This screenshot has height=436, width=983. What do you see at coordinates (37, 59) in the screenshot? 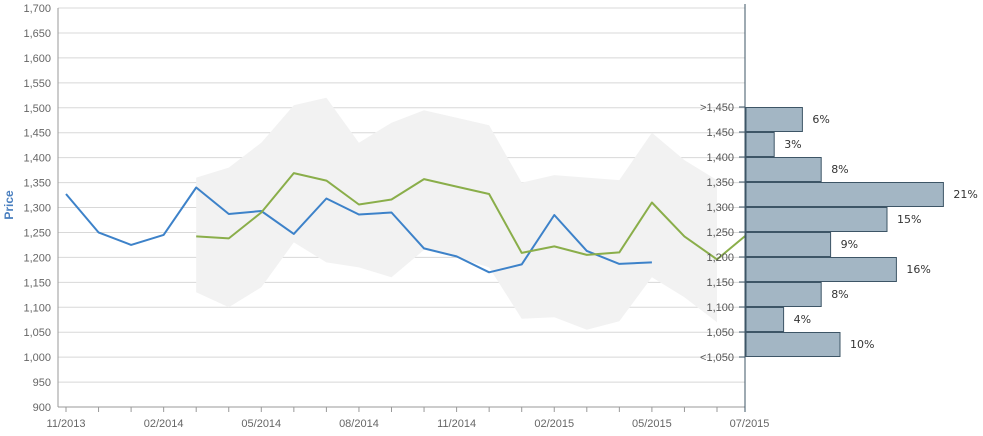
I see `y-tick-label: 1,600` at bounding box center [37, 59].